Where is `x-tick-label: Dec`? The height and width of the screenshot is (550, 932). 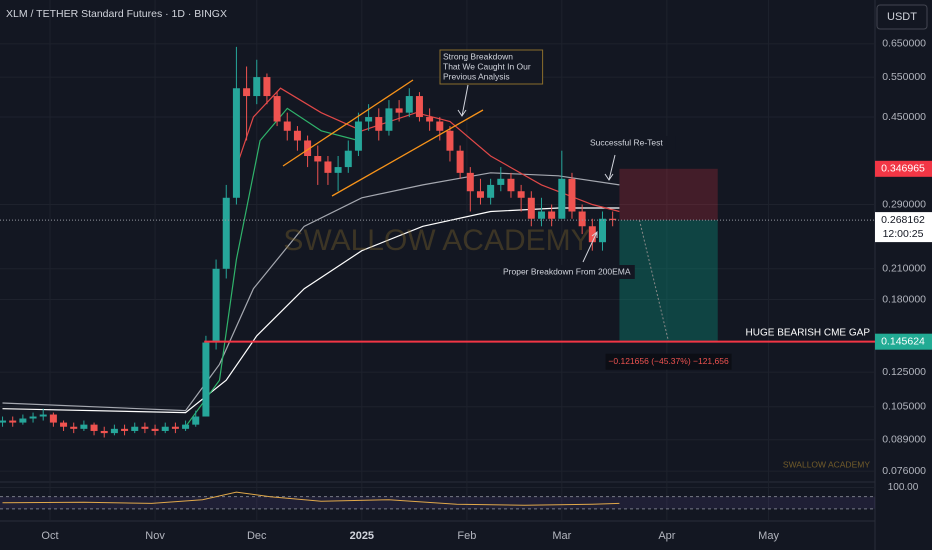 x-tick-label: Dec is located at coordinates (257, 536).